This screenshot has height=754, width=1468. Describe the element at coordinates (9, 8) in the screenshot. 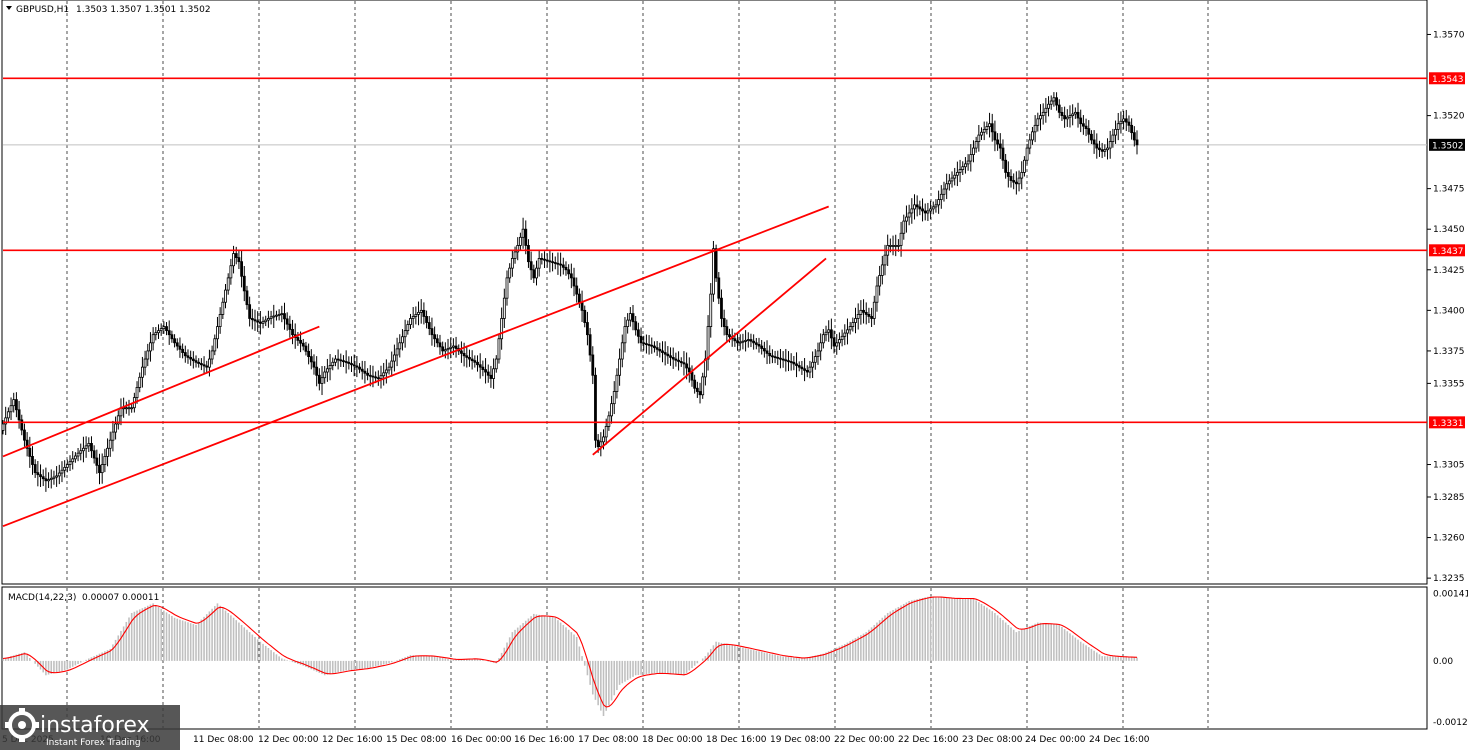

I see `chart-menu-triangle-icon` at that location.